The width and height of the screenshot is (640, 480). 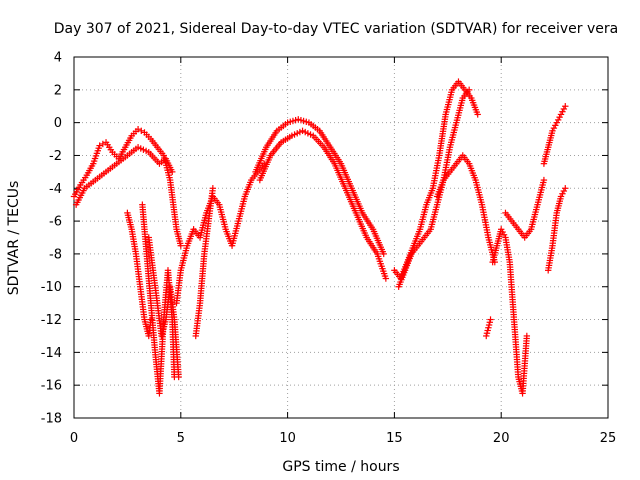 What do you see at coordinates (501, 438) in the screenshot?
I see `x-tick-label: 20` at bounding box center [501, 438].